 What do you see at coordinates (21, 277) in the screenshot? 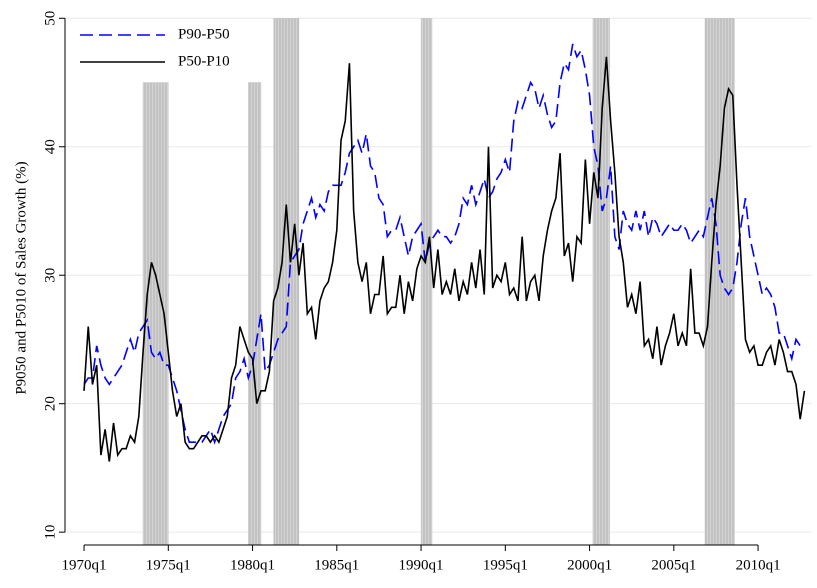
I see `y-axis-label: P9050 and P5010 of Sales Growth (%)` at bounding box center [21, 277].